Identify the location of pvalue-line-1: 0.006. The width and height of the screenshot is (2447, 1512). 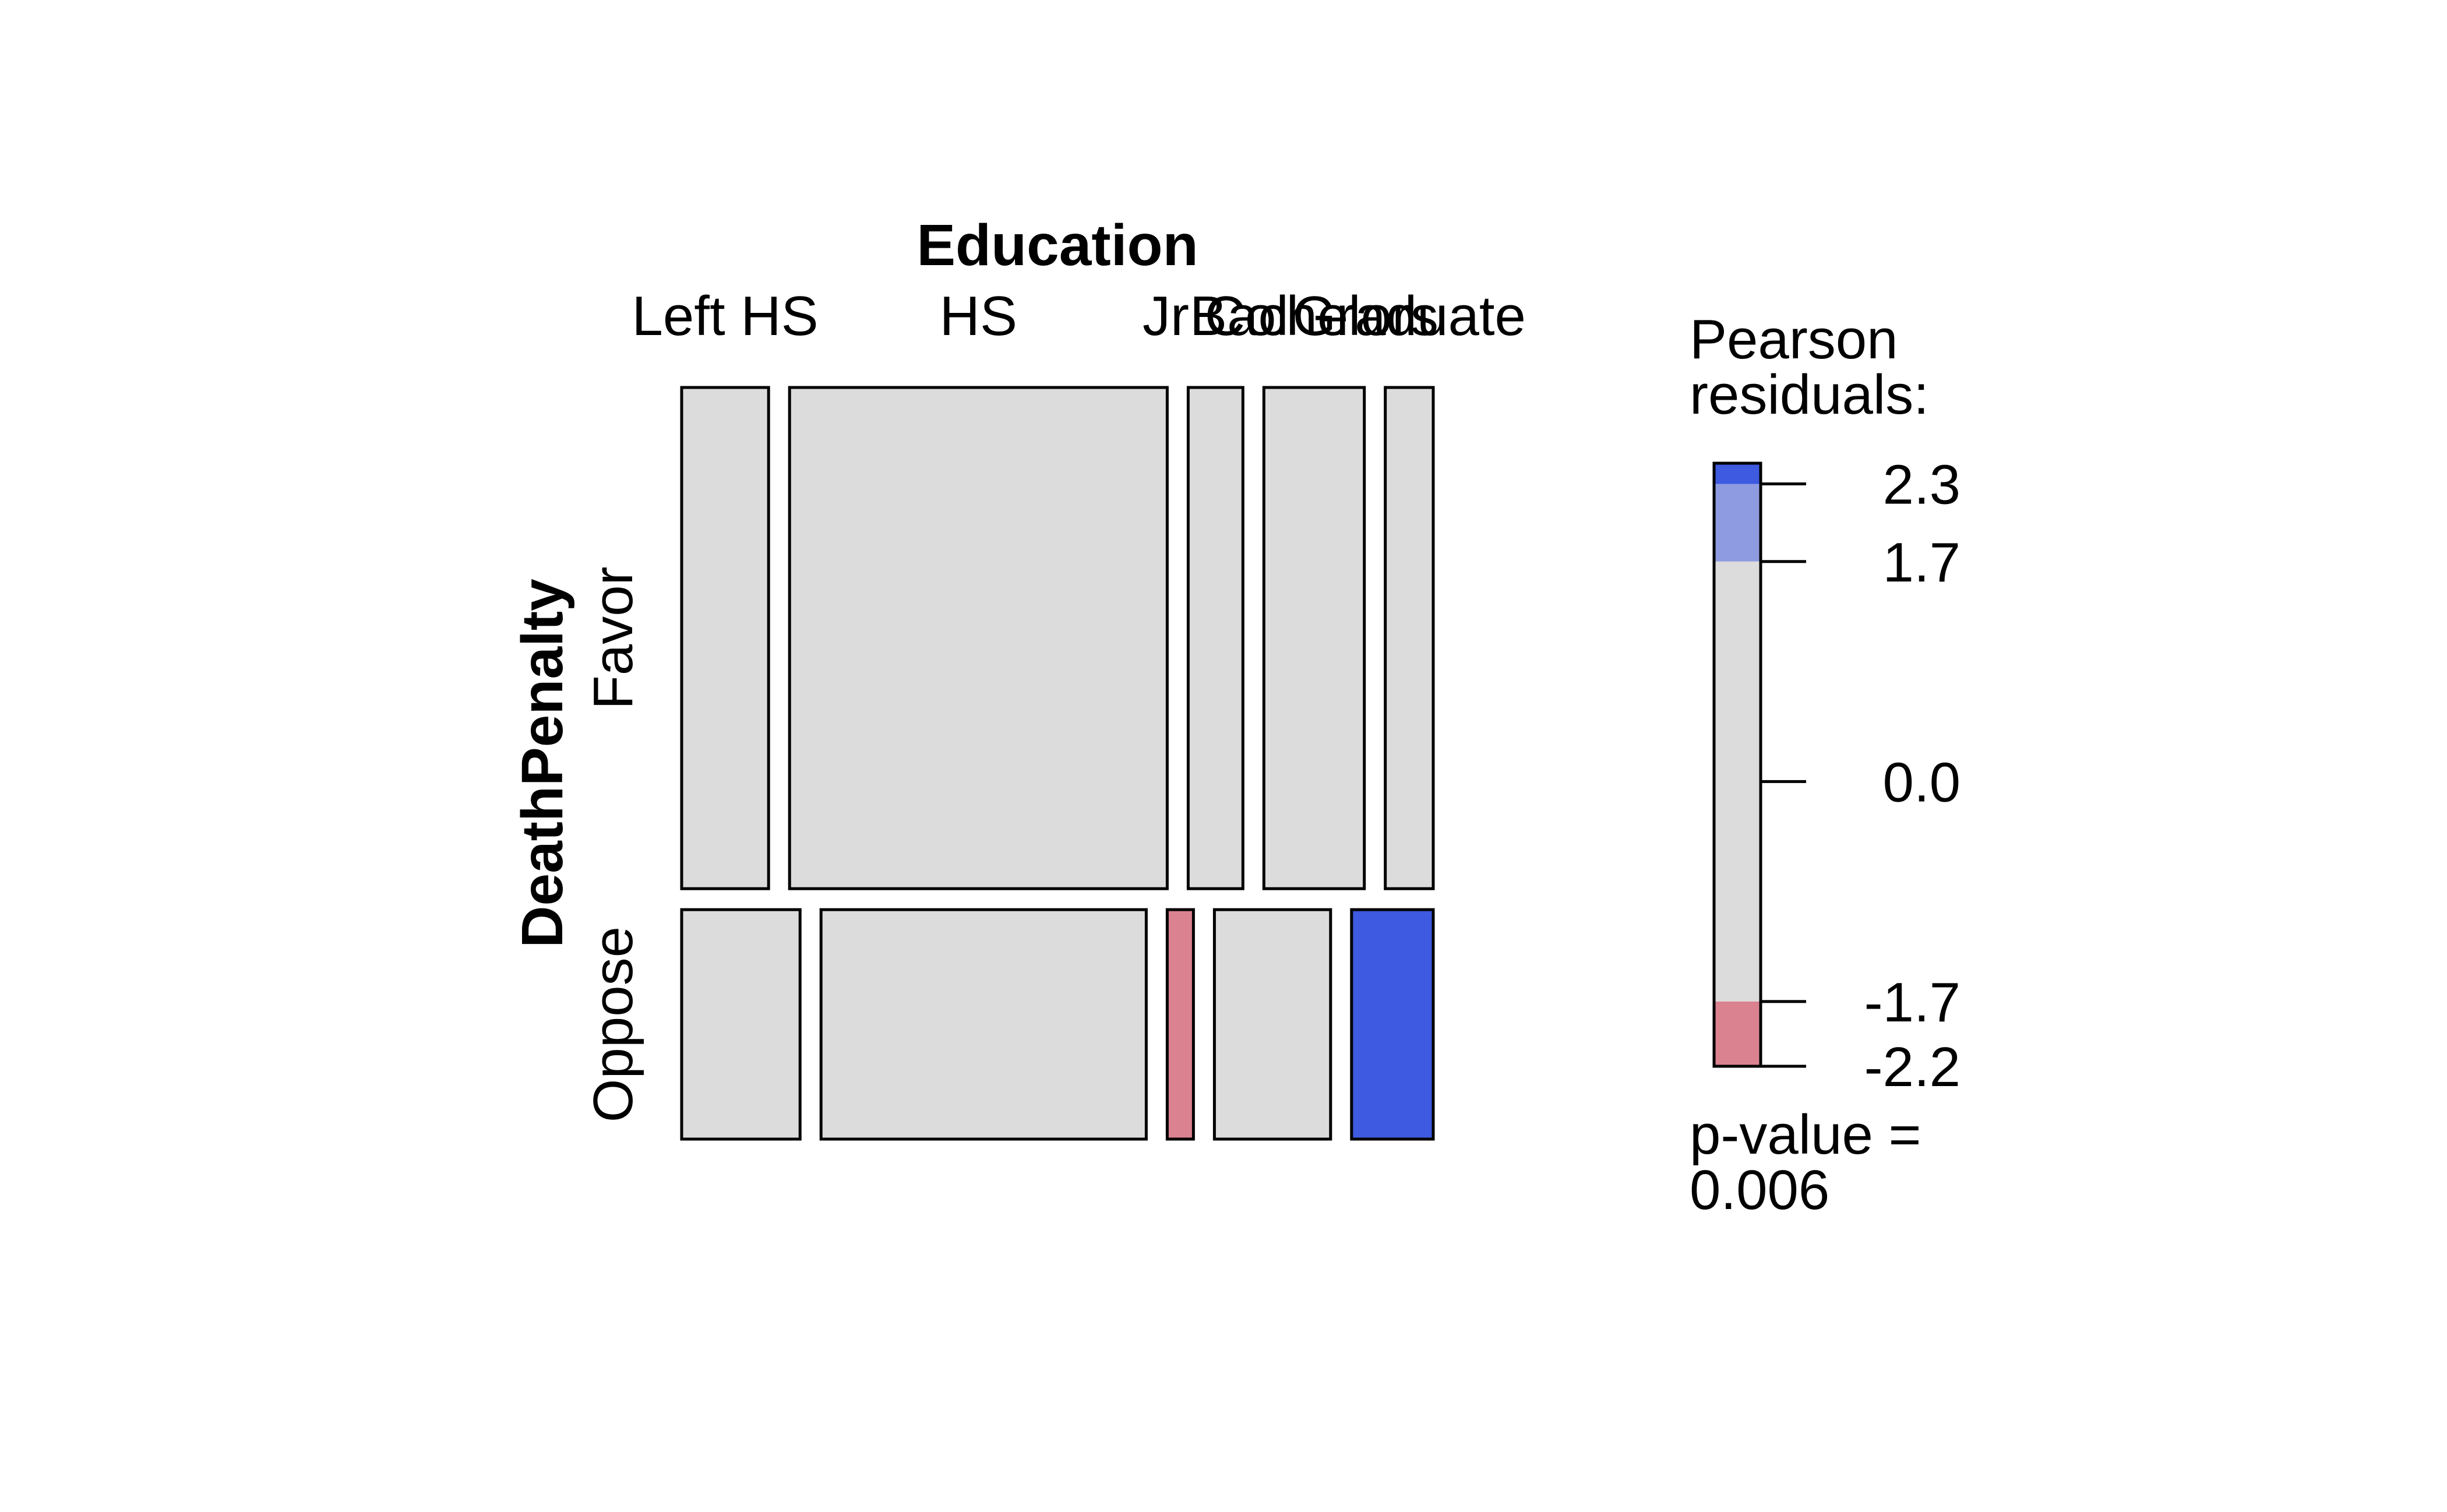
(1759, 1190).